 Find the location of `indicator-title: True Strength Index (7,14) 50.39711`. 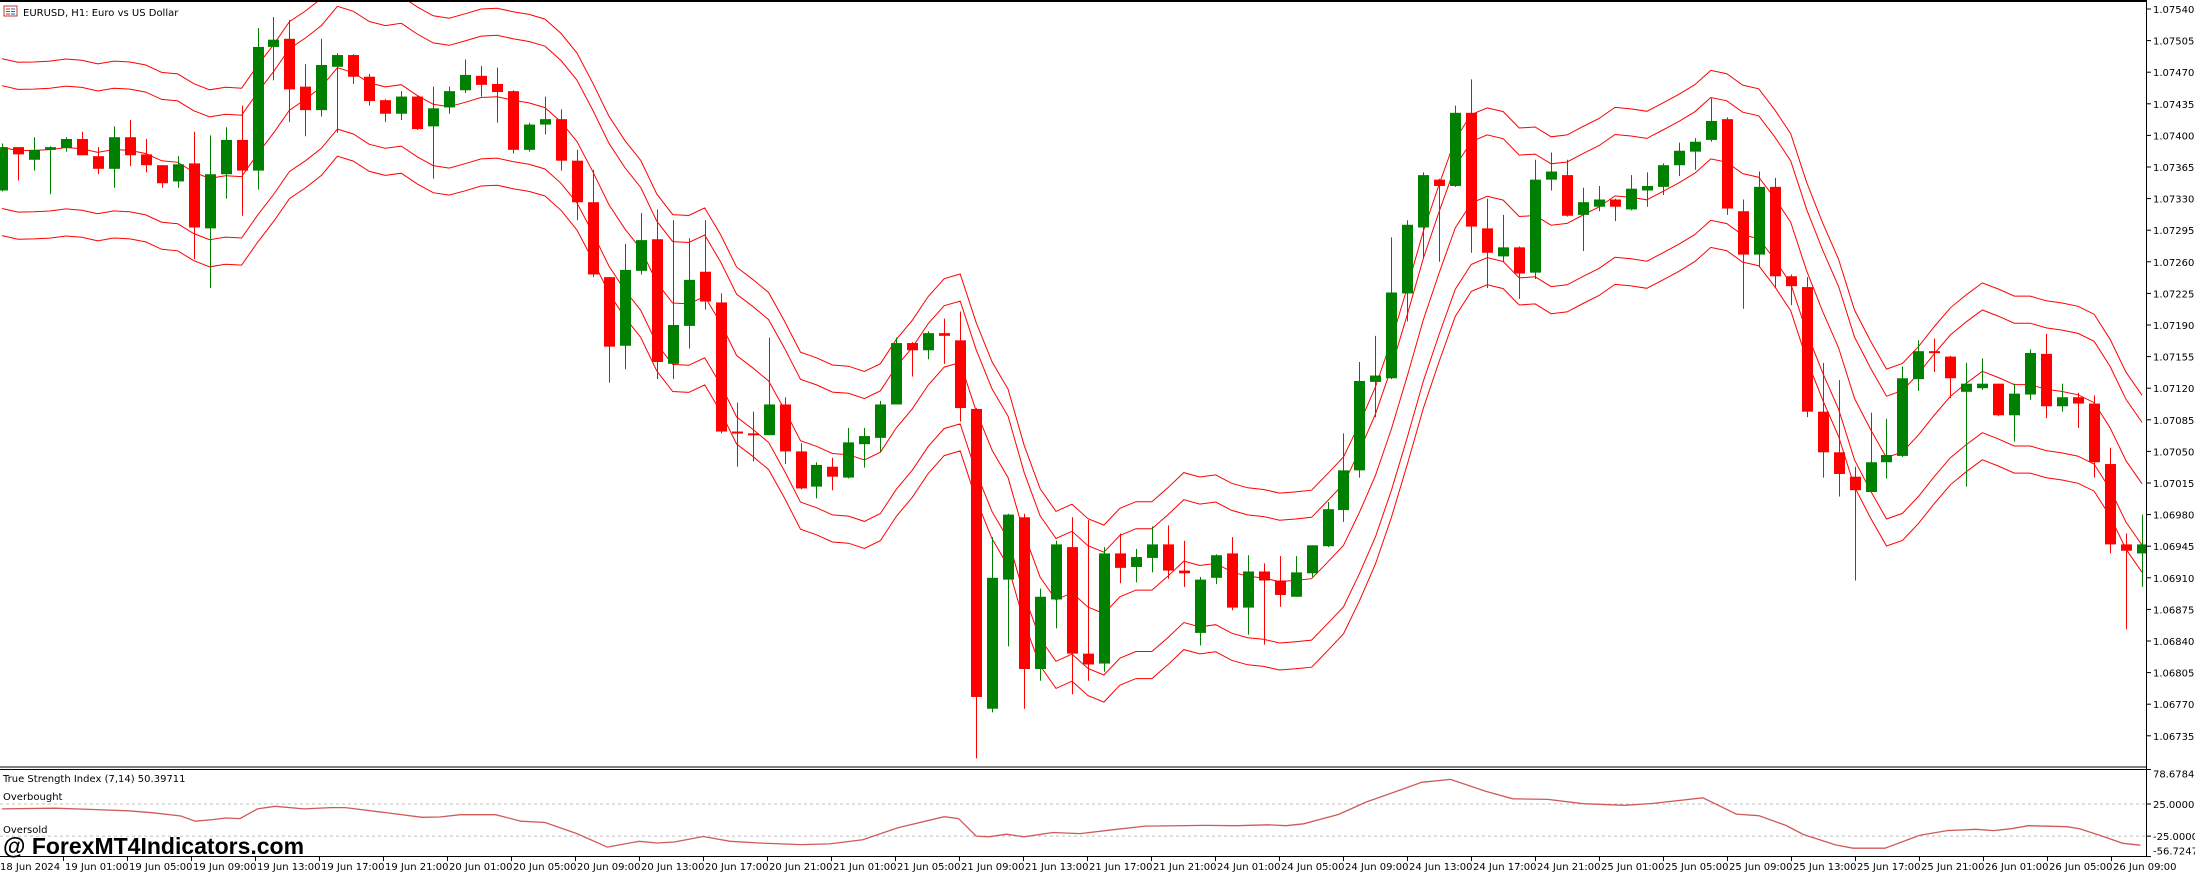

indicator-title: True Strength Index (7,14) 50.39711 is located at coordinates (94, 779).